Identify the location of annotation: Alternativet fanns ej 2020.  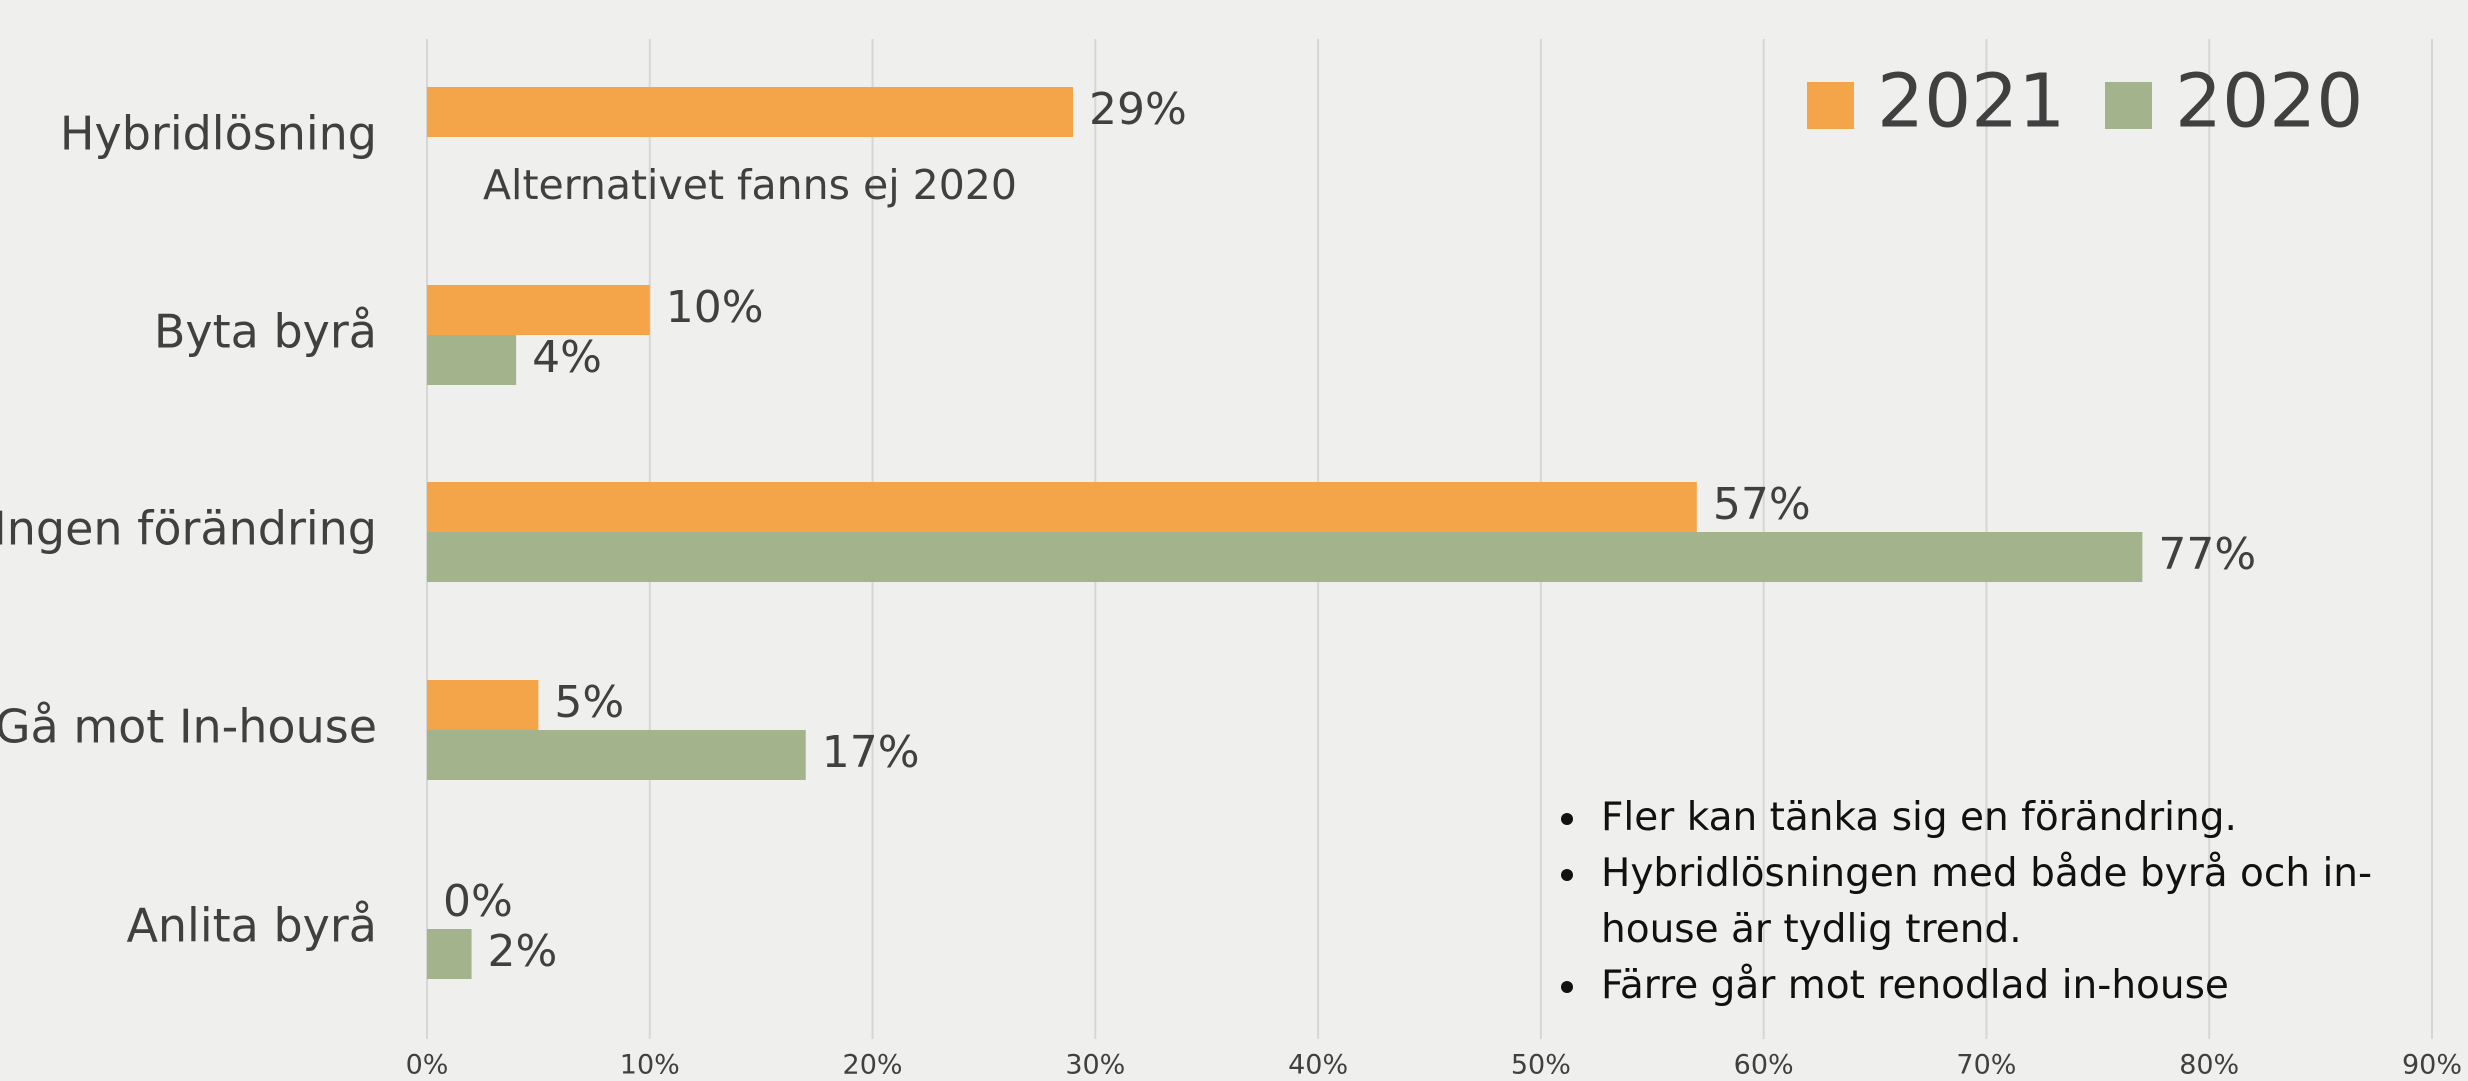
(750, 185).